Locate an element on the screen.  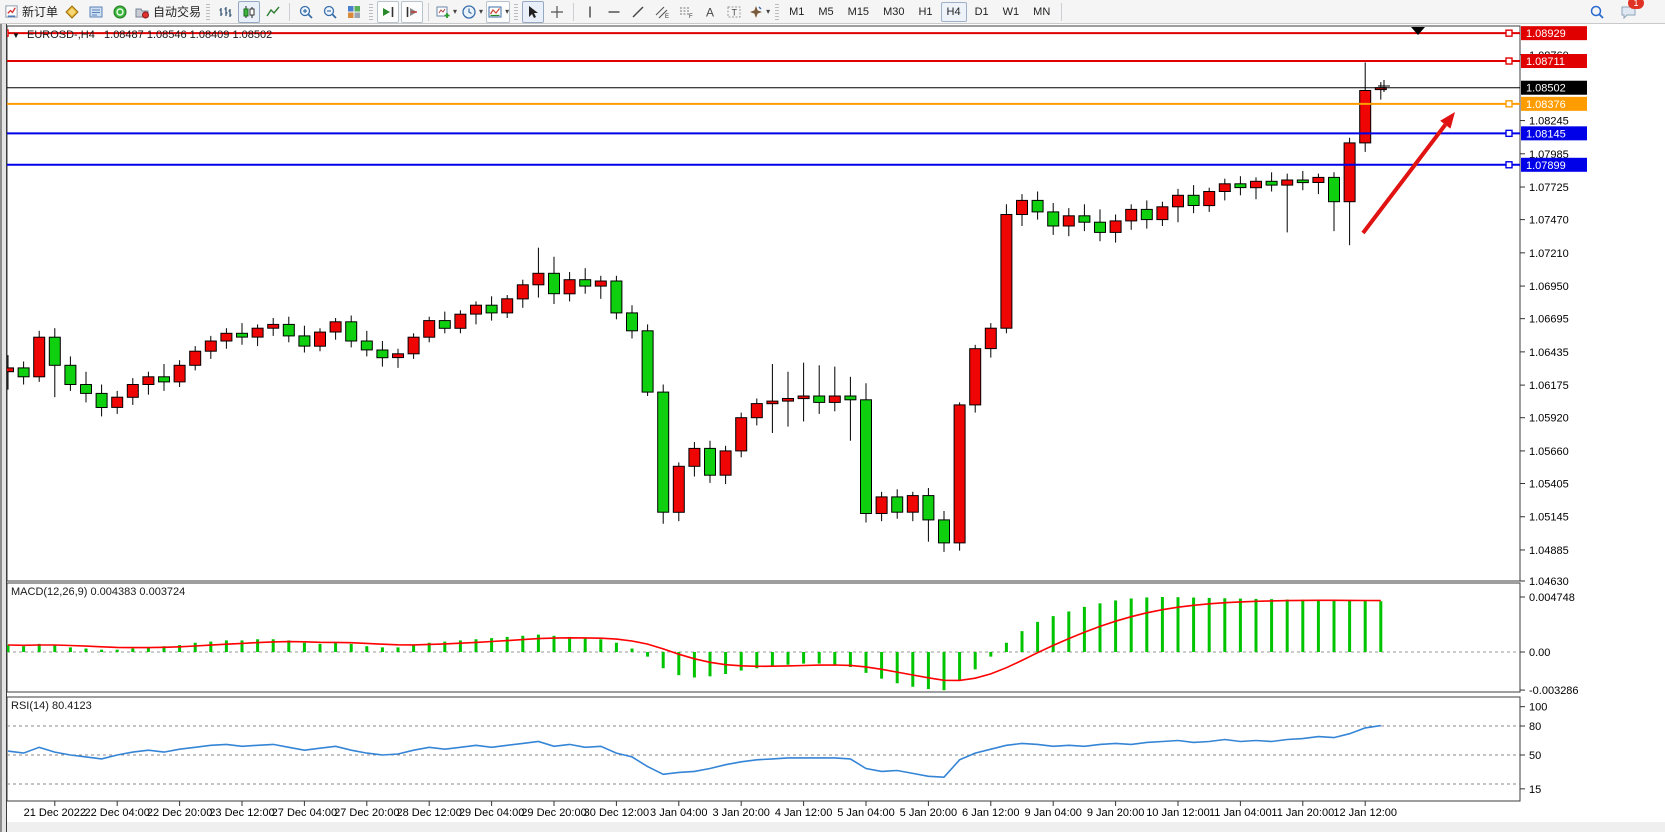
axis-label: 22 Dec 20:00 is located at coordinates (179, 813).